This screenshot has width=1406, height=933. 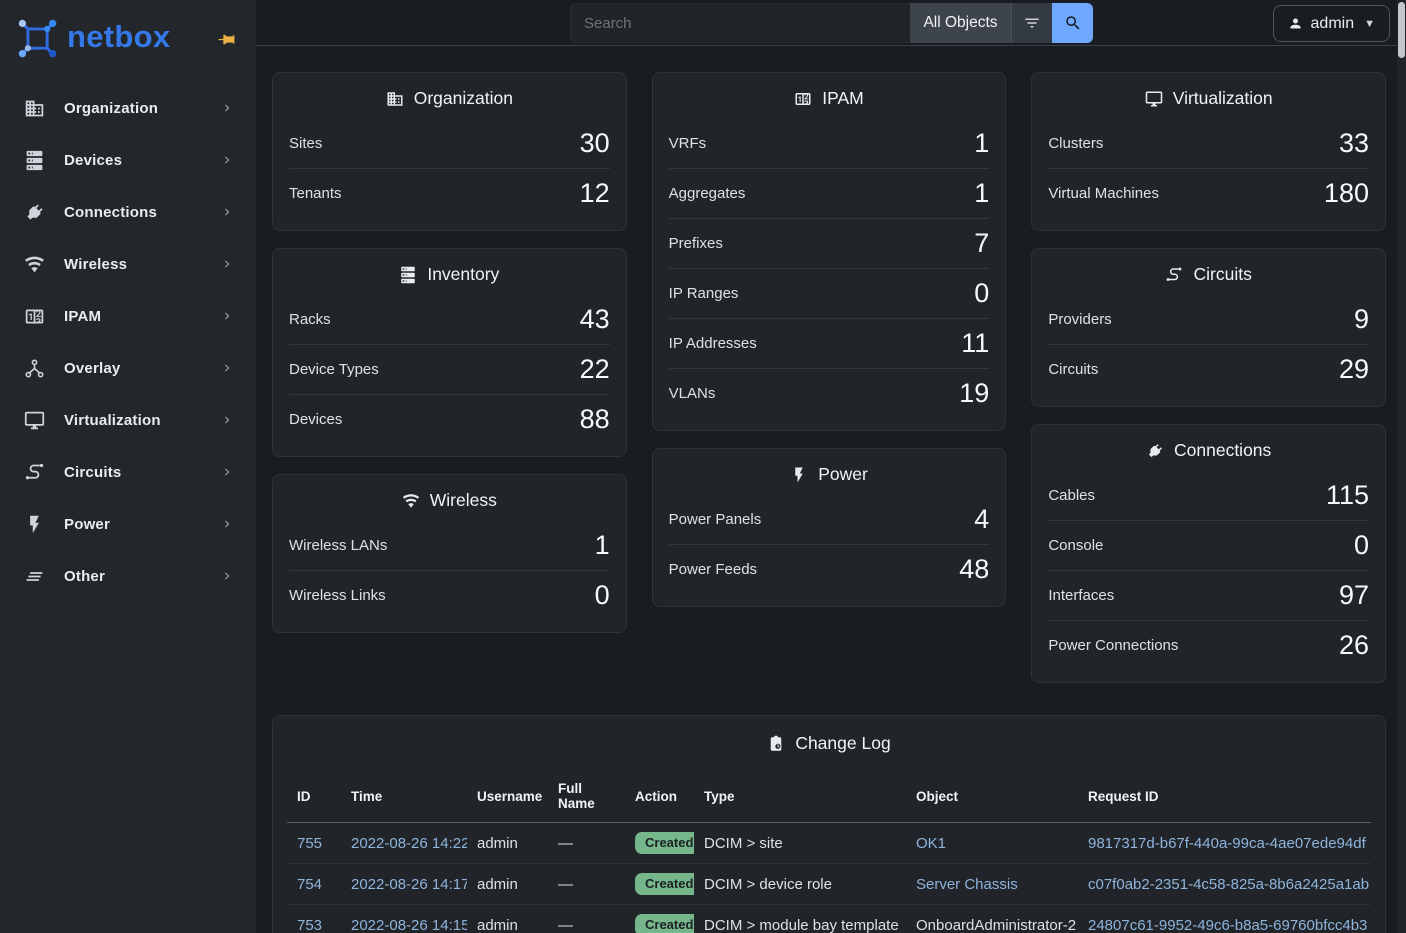 What do you see at coordinates (594, 193) in the screenshot?
I see `stat-value-tenants: 12` at bounding box center [594, 193].